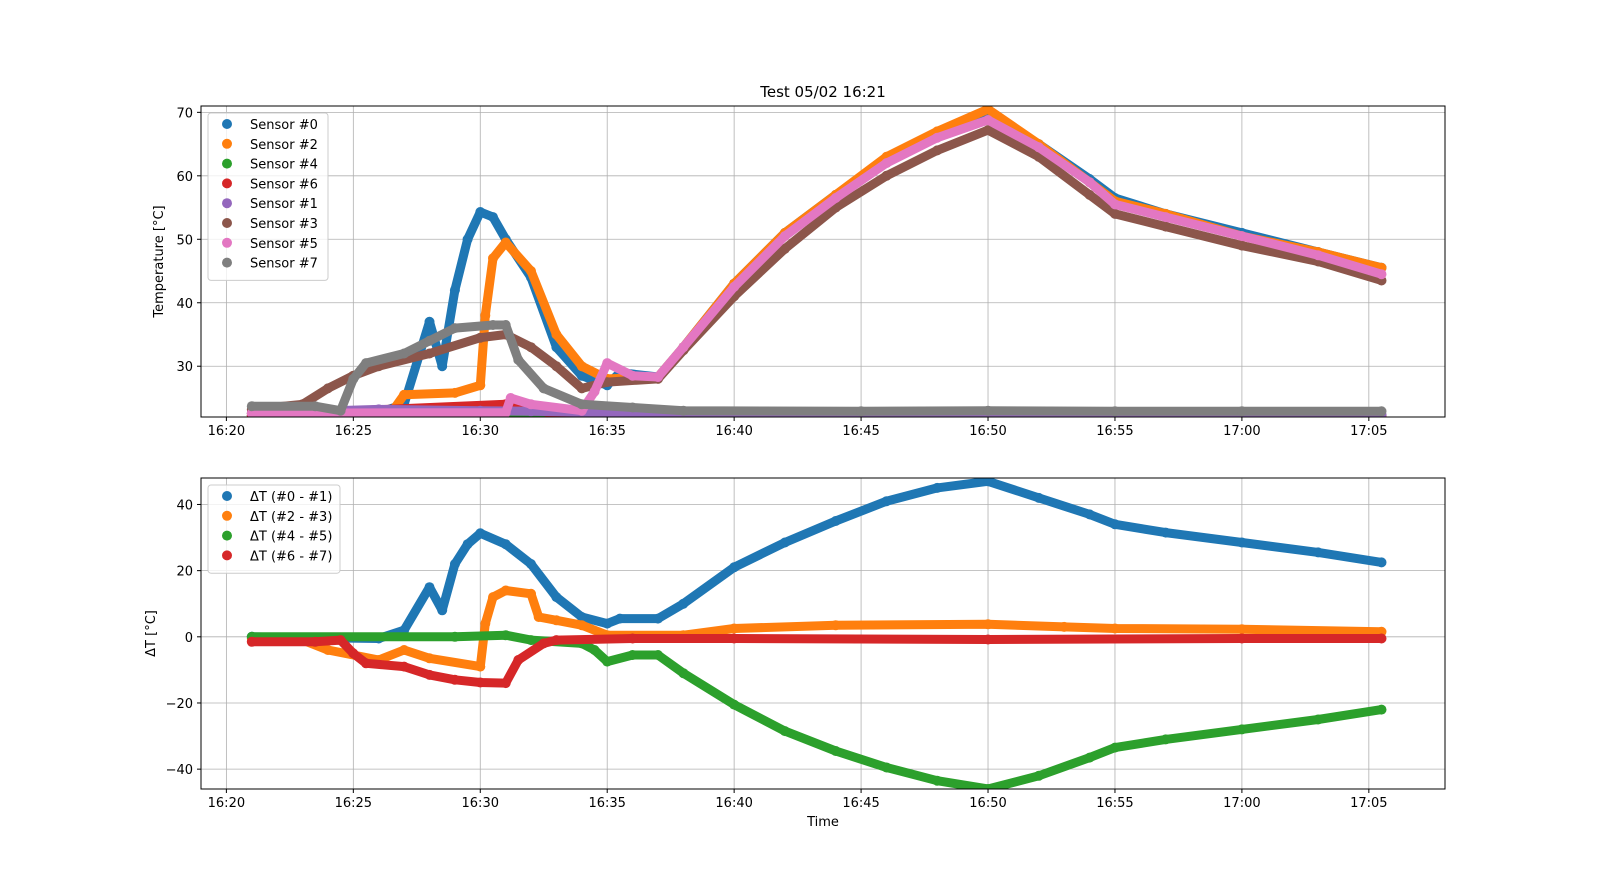 Image resolution: width=1600 pixels, height=882 pixels. I want to click on legend-label: ΔT (#0 - #1), so click(291, 497).